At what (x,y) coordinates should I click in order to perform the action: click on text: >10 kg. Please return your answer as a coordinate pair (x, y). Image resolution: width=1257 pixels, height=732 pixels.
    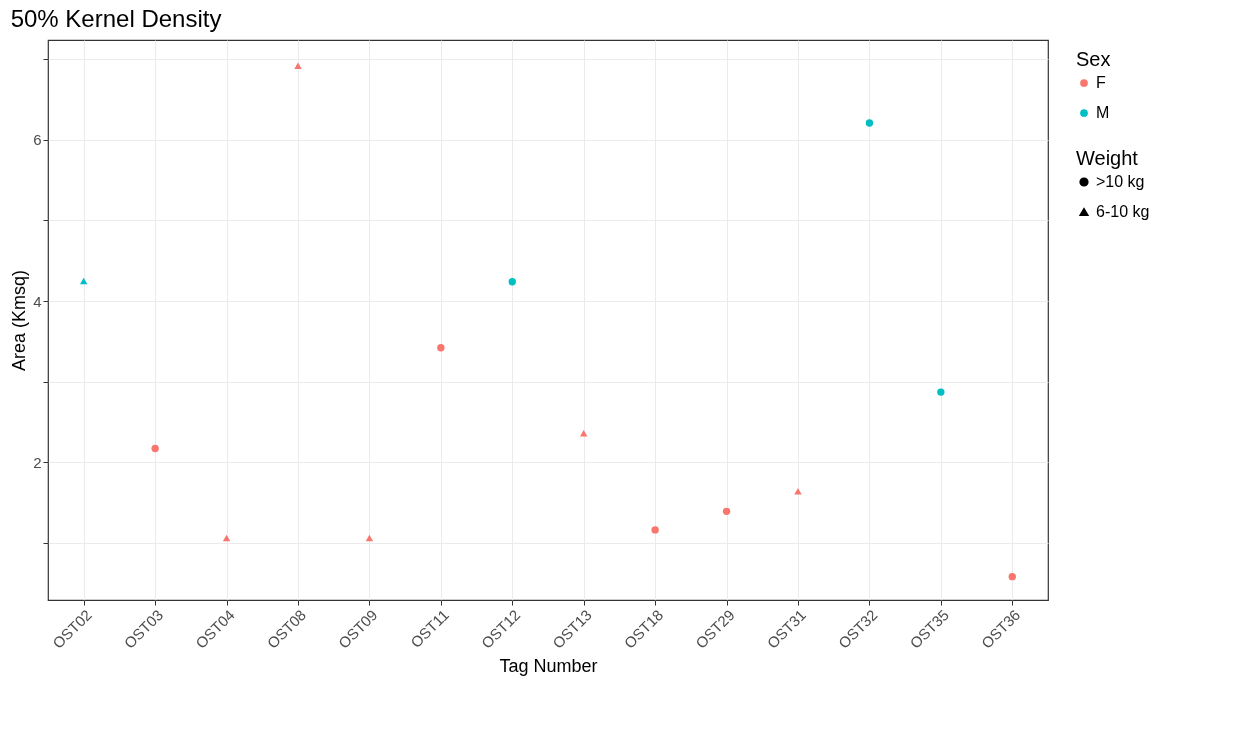
    Looking at the image, I should click on (1120, 181).